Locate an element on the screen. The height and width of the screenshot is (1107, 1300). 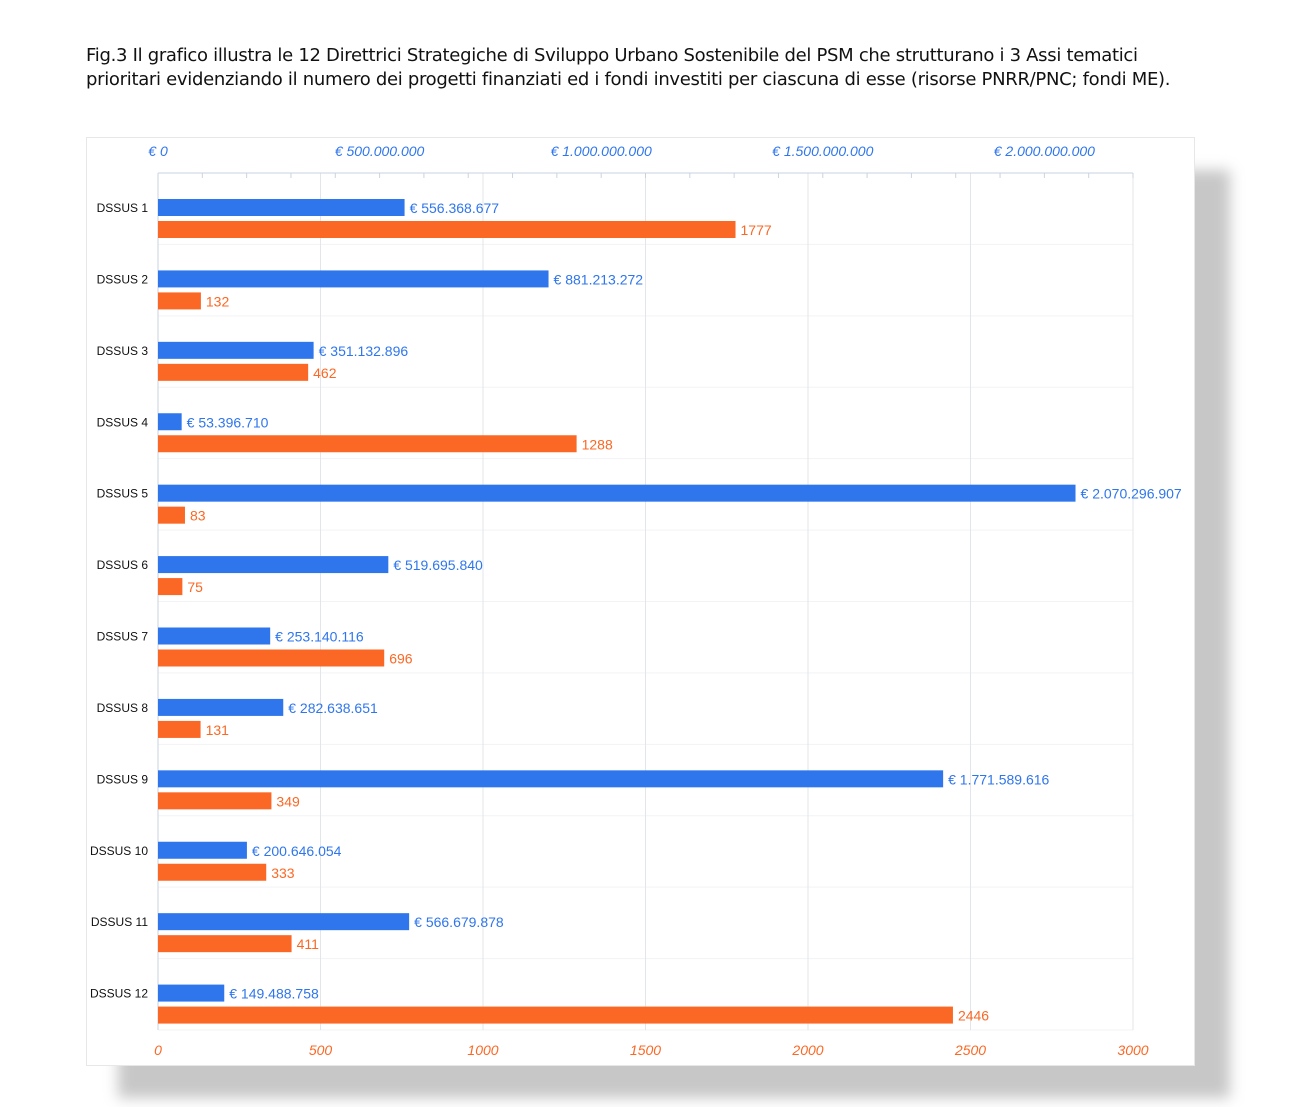
category-label: DSSUS 5 is located at coordinates (123, 494).